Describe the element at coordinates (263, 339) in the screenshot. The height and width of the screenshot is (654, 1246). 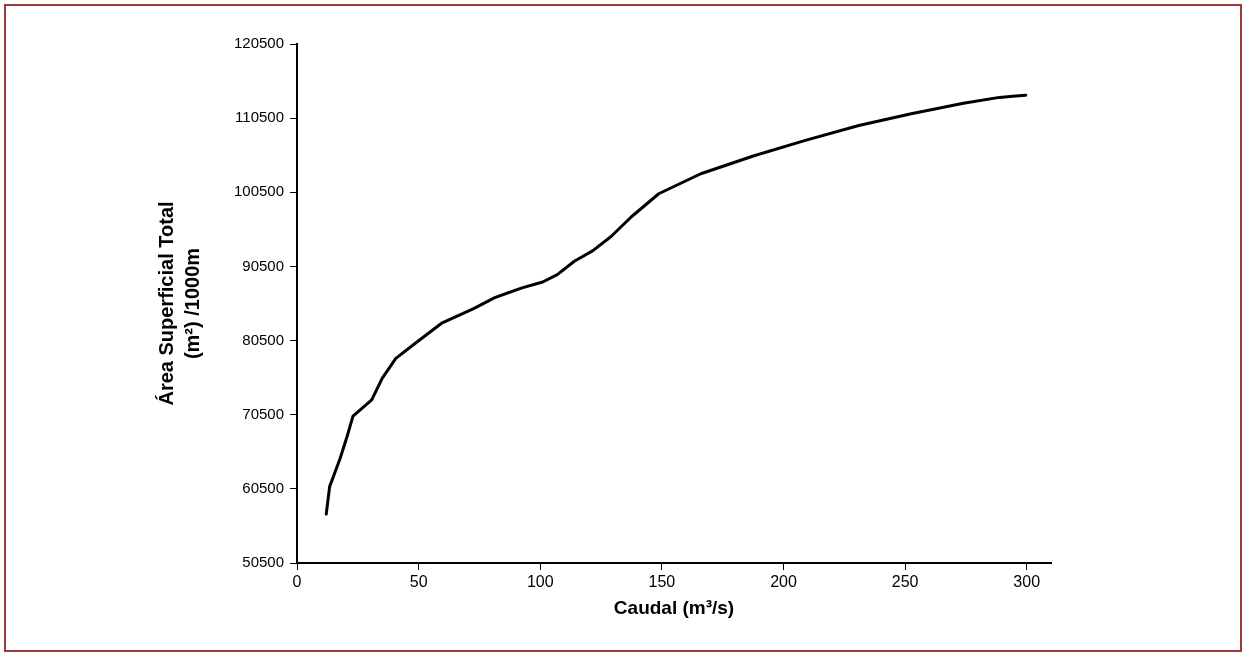
I see `y-tick-label: 80500` at that location.